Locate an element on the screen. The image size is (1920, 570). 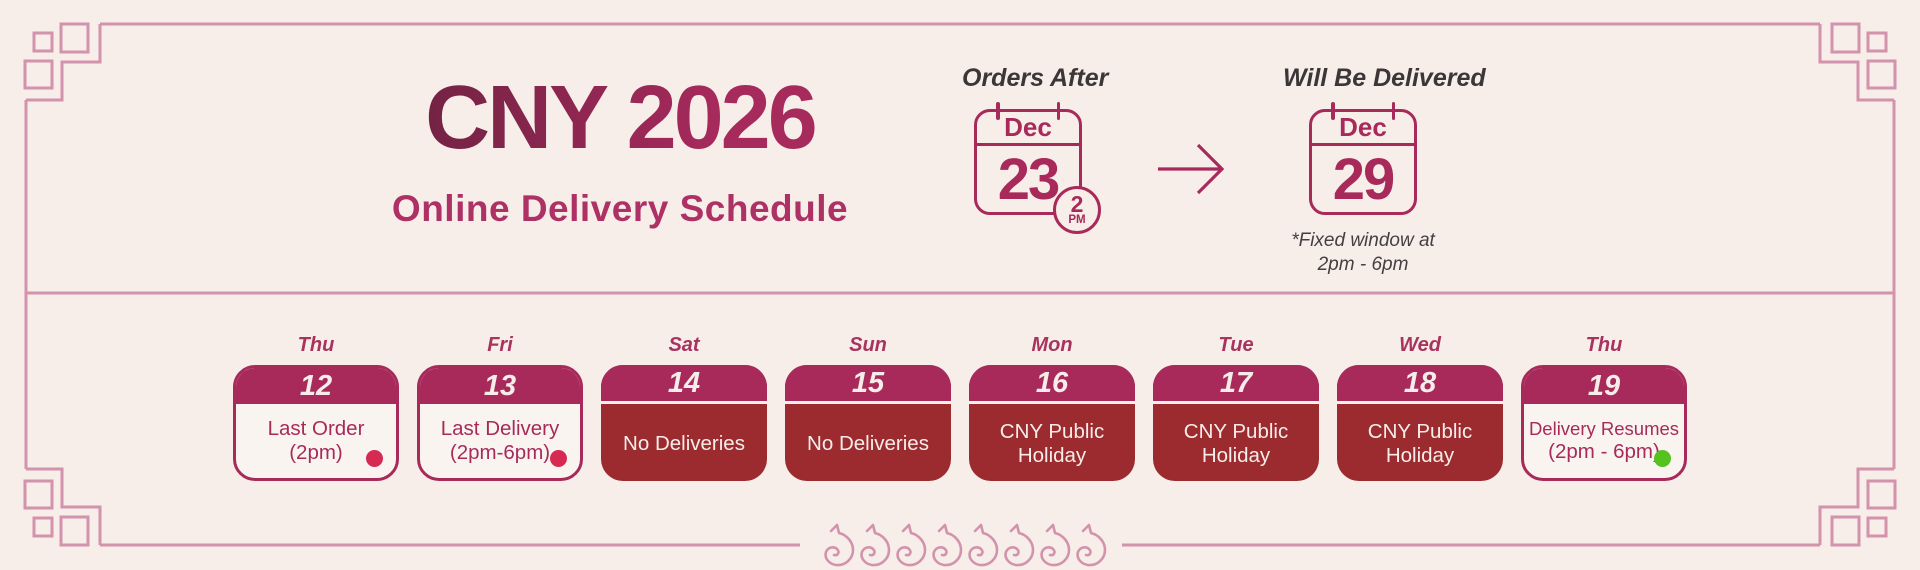
schedule-card: 18 CNY Public Holiday is located at coordinates (1420, 423).